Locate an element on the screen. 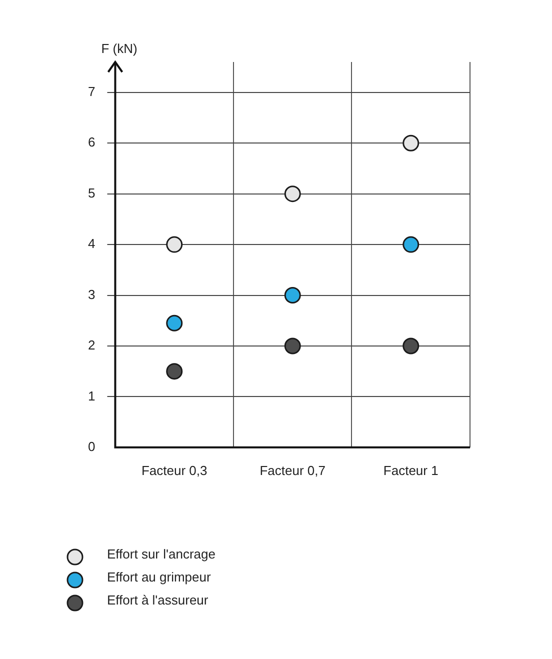 This screenshot has width=552, height=659. y-tick-label: 7 is located at coordinates (92, 92).